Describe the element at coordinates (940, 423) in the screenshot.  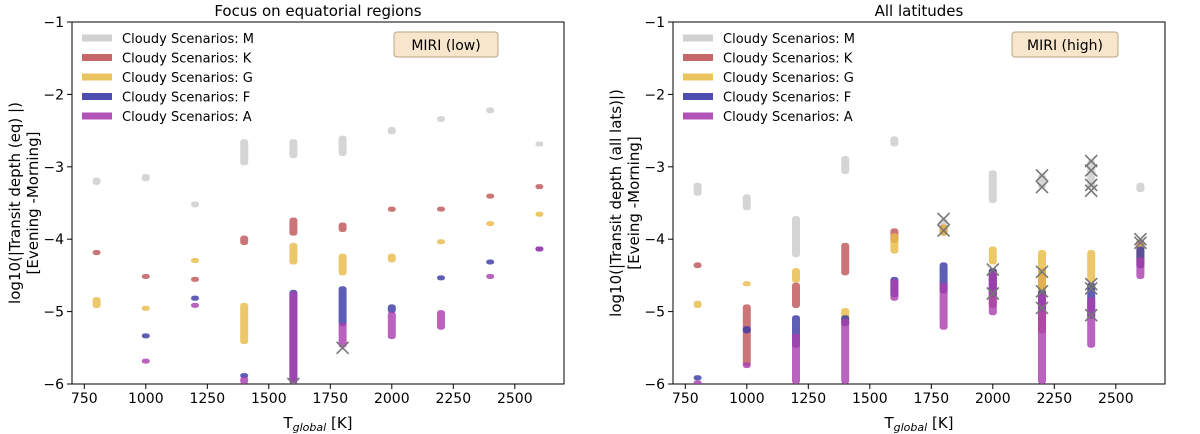
I see `x-label-unit: [K]` at that location.